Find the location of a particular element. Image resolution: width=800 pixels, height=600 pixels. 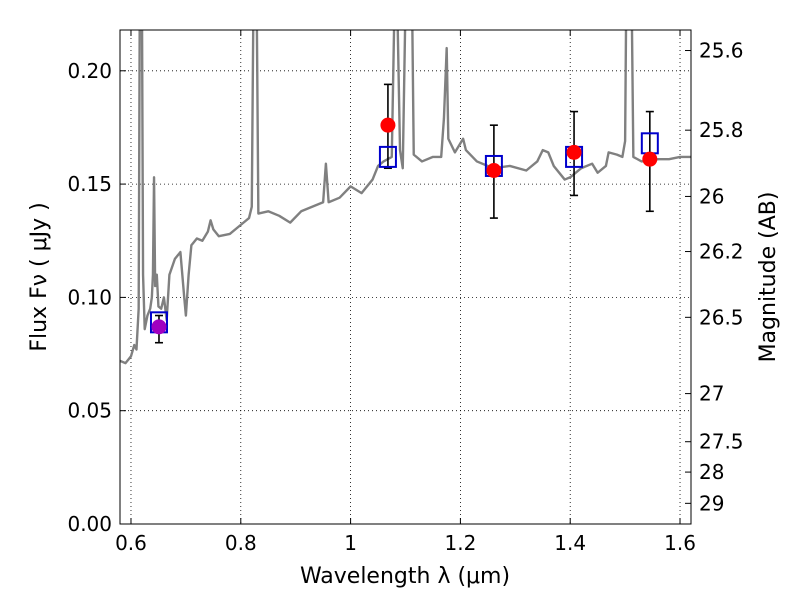

x-tick-label: 1.6 is located at coordinates (680, 543).